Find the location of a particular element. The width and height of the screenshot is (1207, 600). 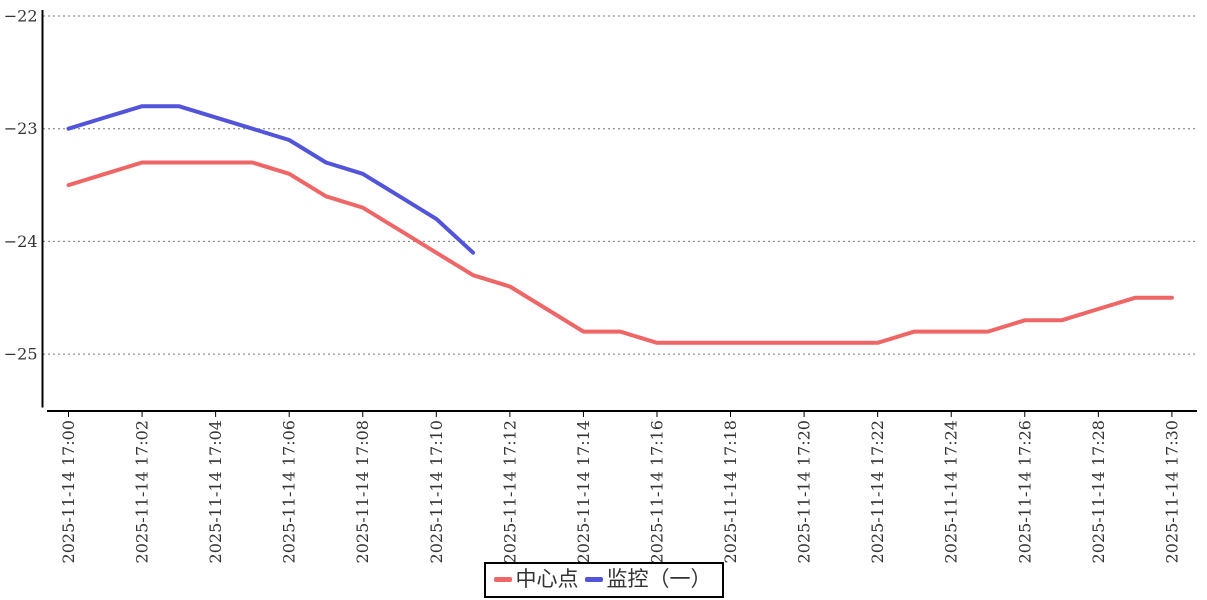

legend-label-monitor-one: 监控（一） is located at coordinates (659, 579).